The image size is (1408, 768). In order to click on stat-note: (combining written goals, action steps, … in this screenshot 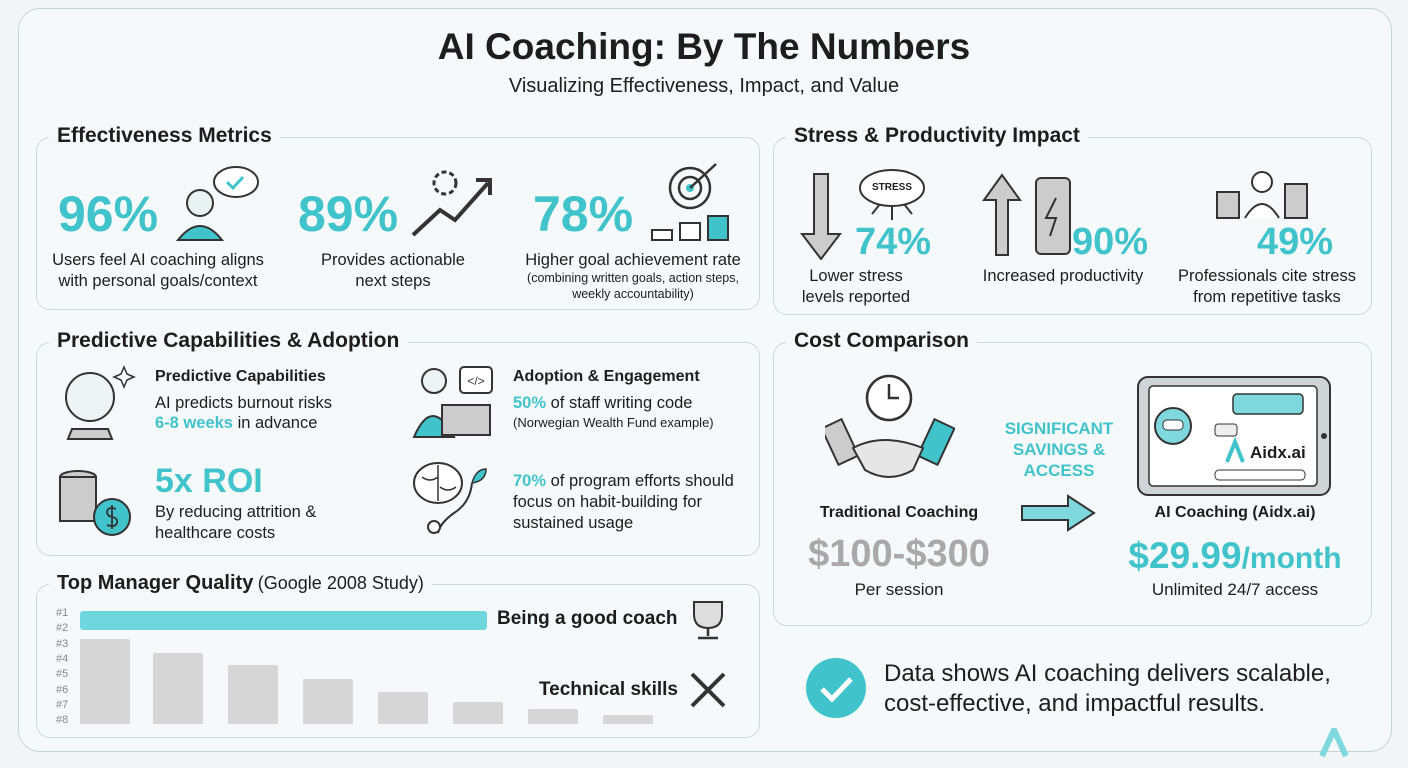, I will do `click(633, 286)`.